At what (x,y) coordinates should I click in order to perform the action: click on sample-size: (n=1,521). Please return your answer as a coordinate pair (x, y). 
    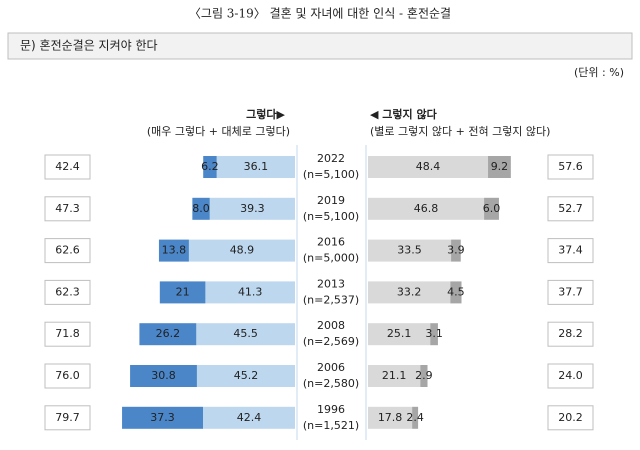
    Looking at the image, I should click on (331, 425).